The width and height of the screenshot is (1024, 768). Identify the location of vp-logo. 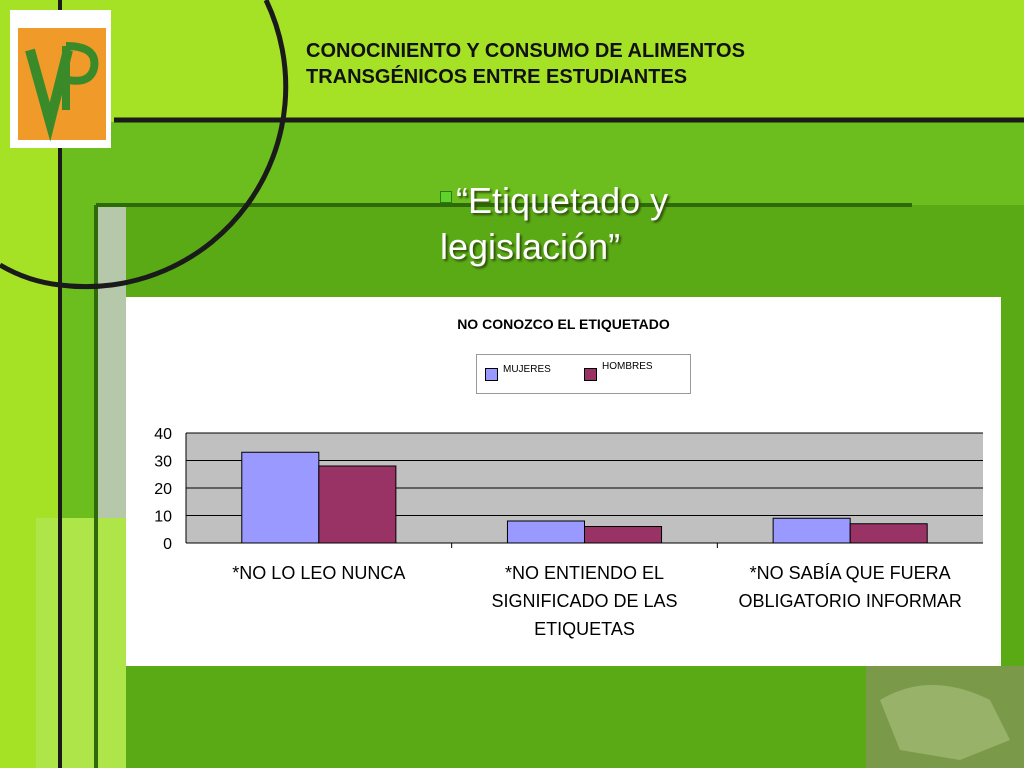
(60, 79).